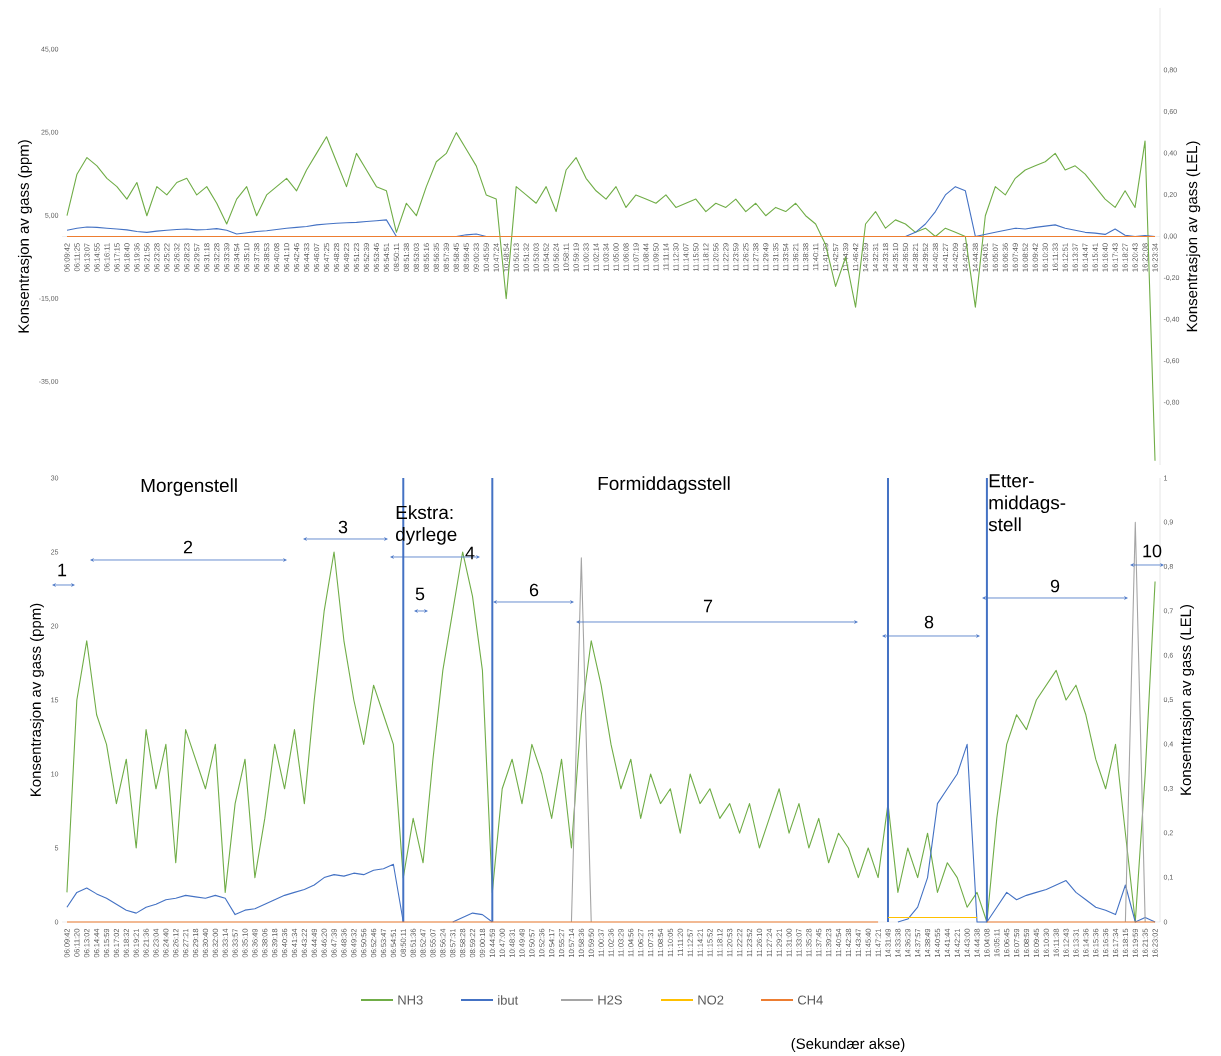 The image size is (1221, 1056). I want to click on annotation: 10, so click(1152, 551).